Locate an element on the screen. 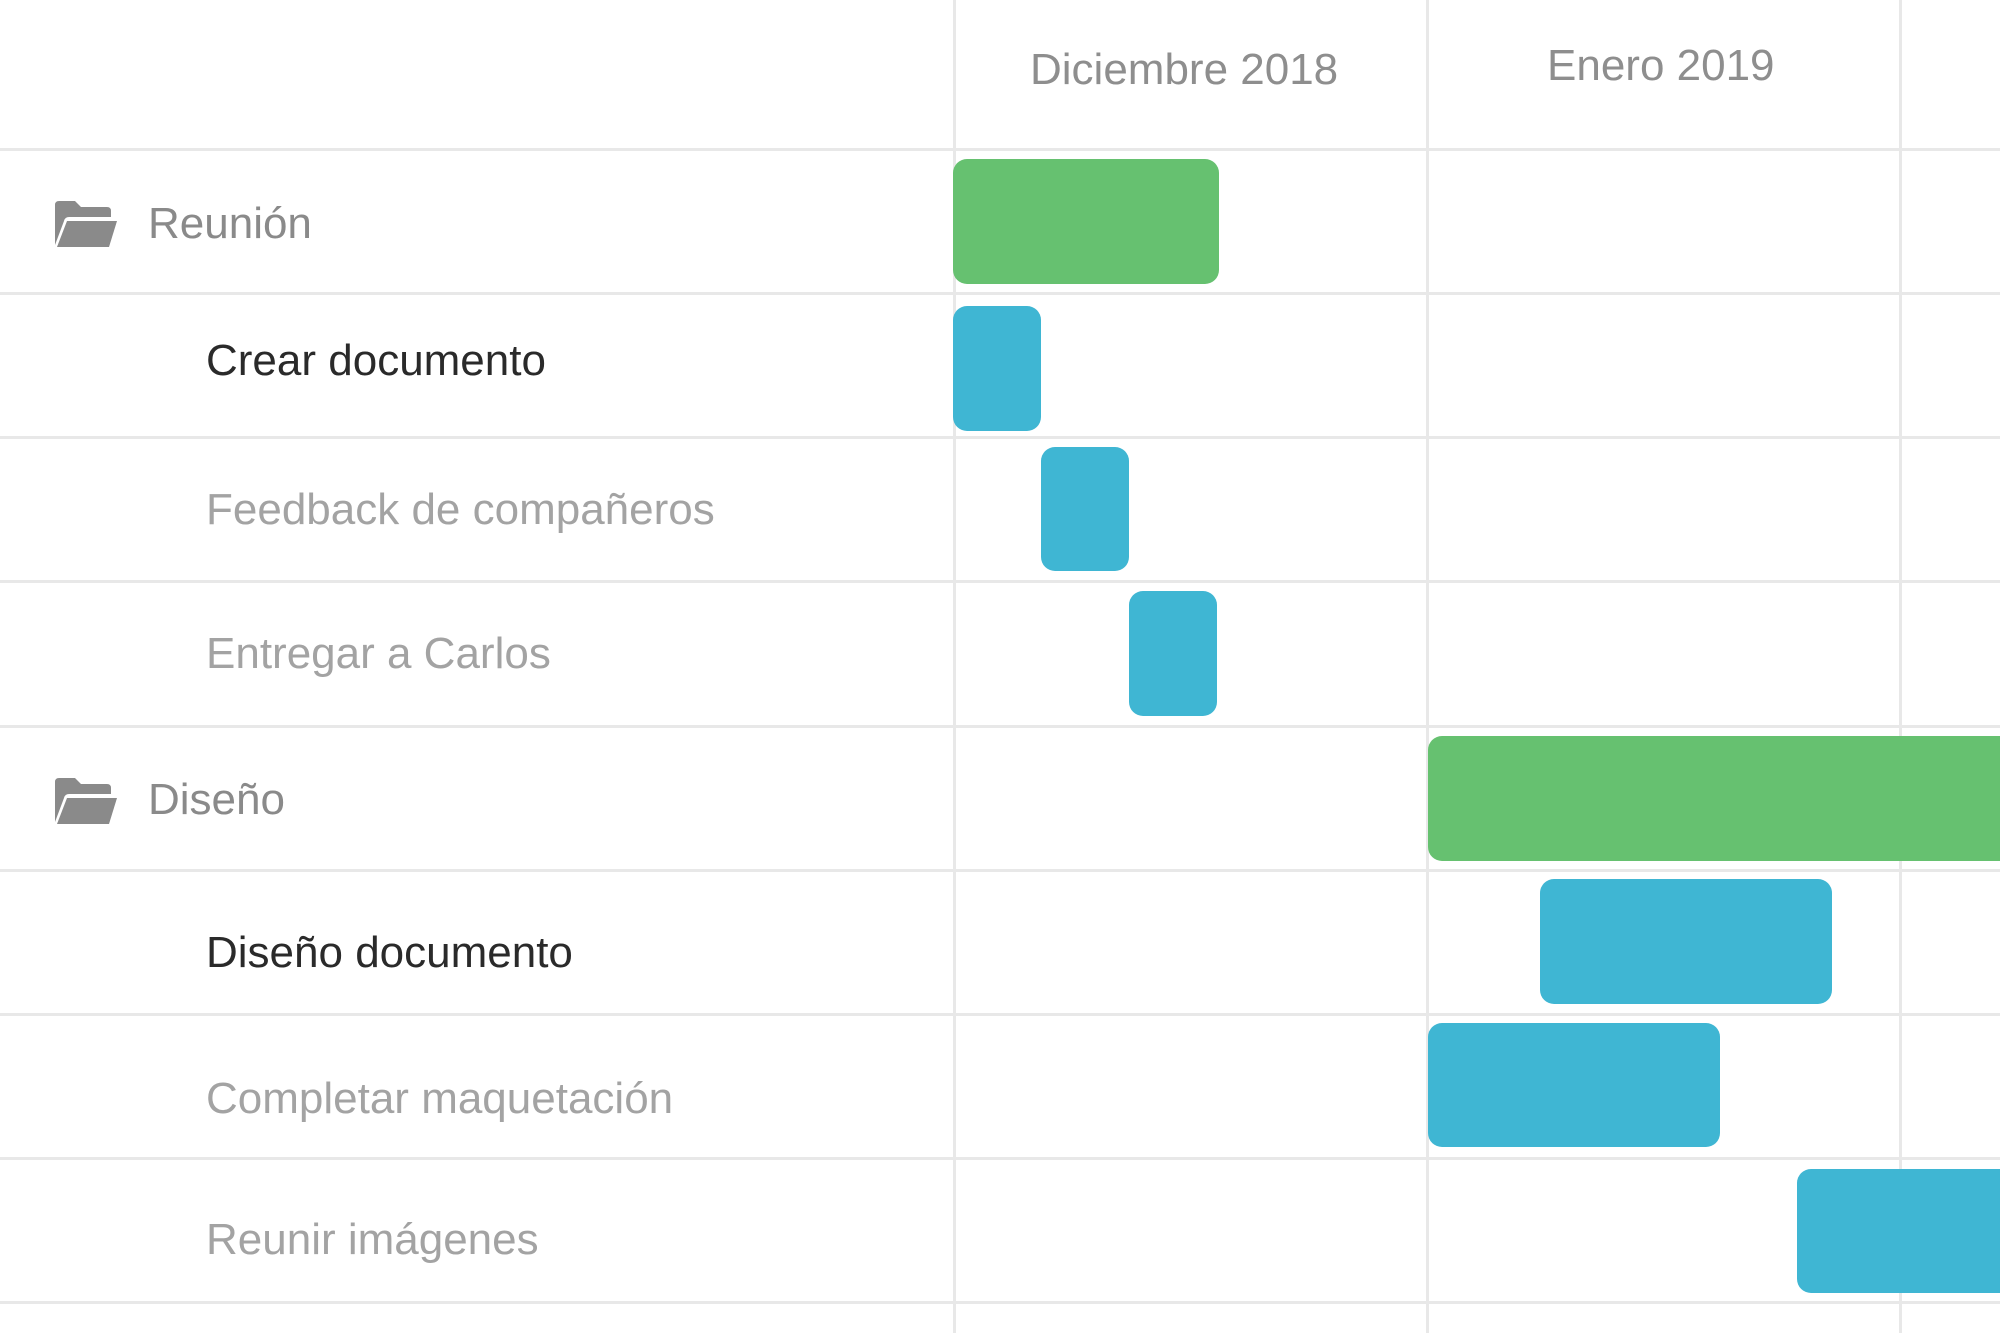 This screenshot has width=2000, height=1333. task-list-group-label: Reunión is located at coordinates (230, 223).